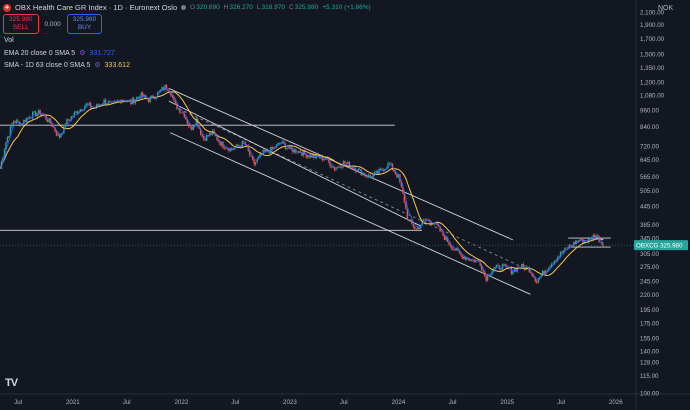  What do you see at coordinates (666, 8) in the screenshot?
I see `currency-label: NOK` at bounding box center [666, 8].